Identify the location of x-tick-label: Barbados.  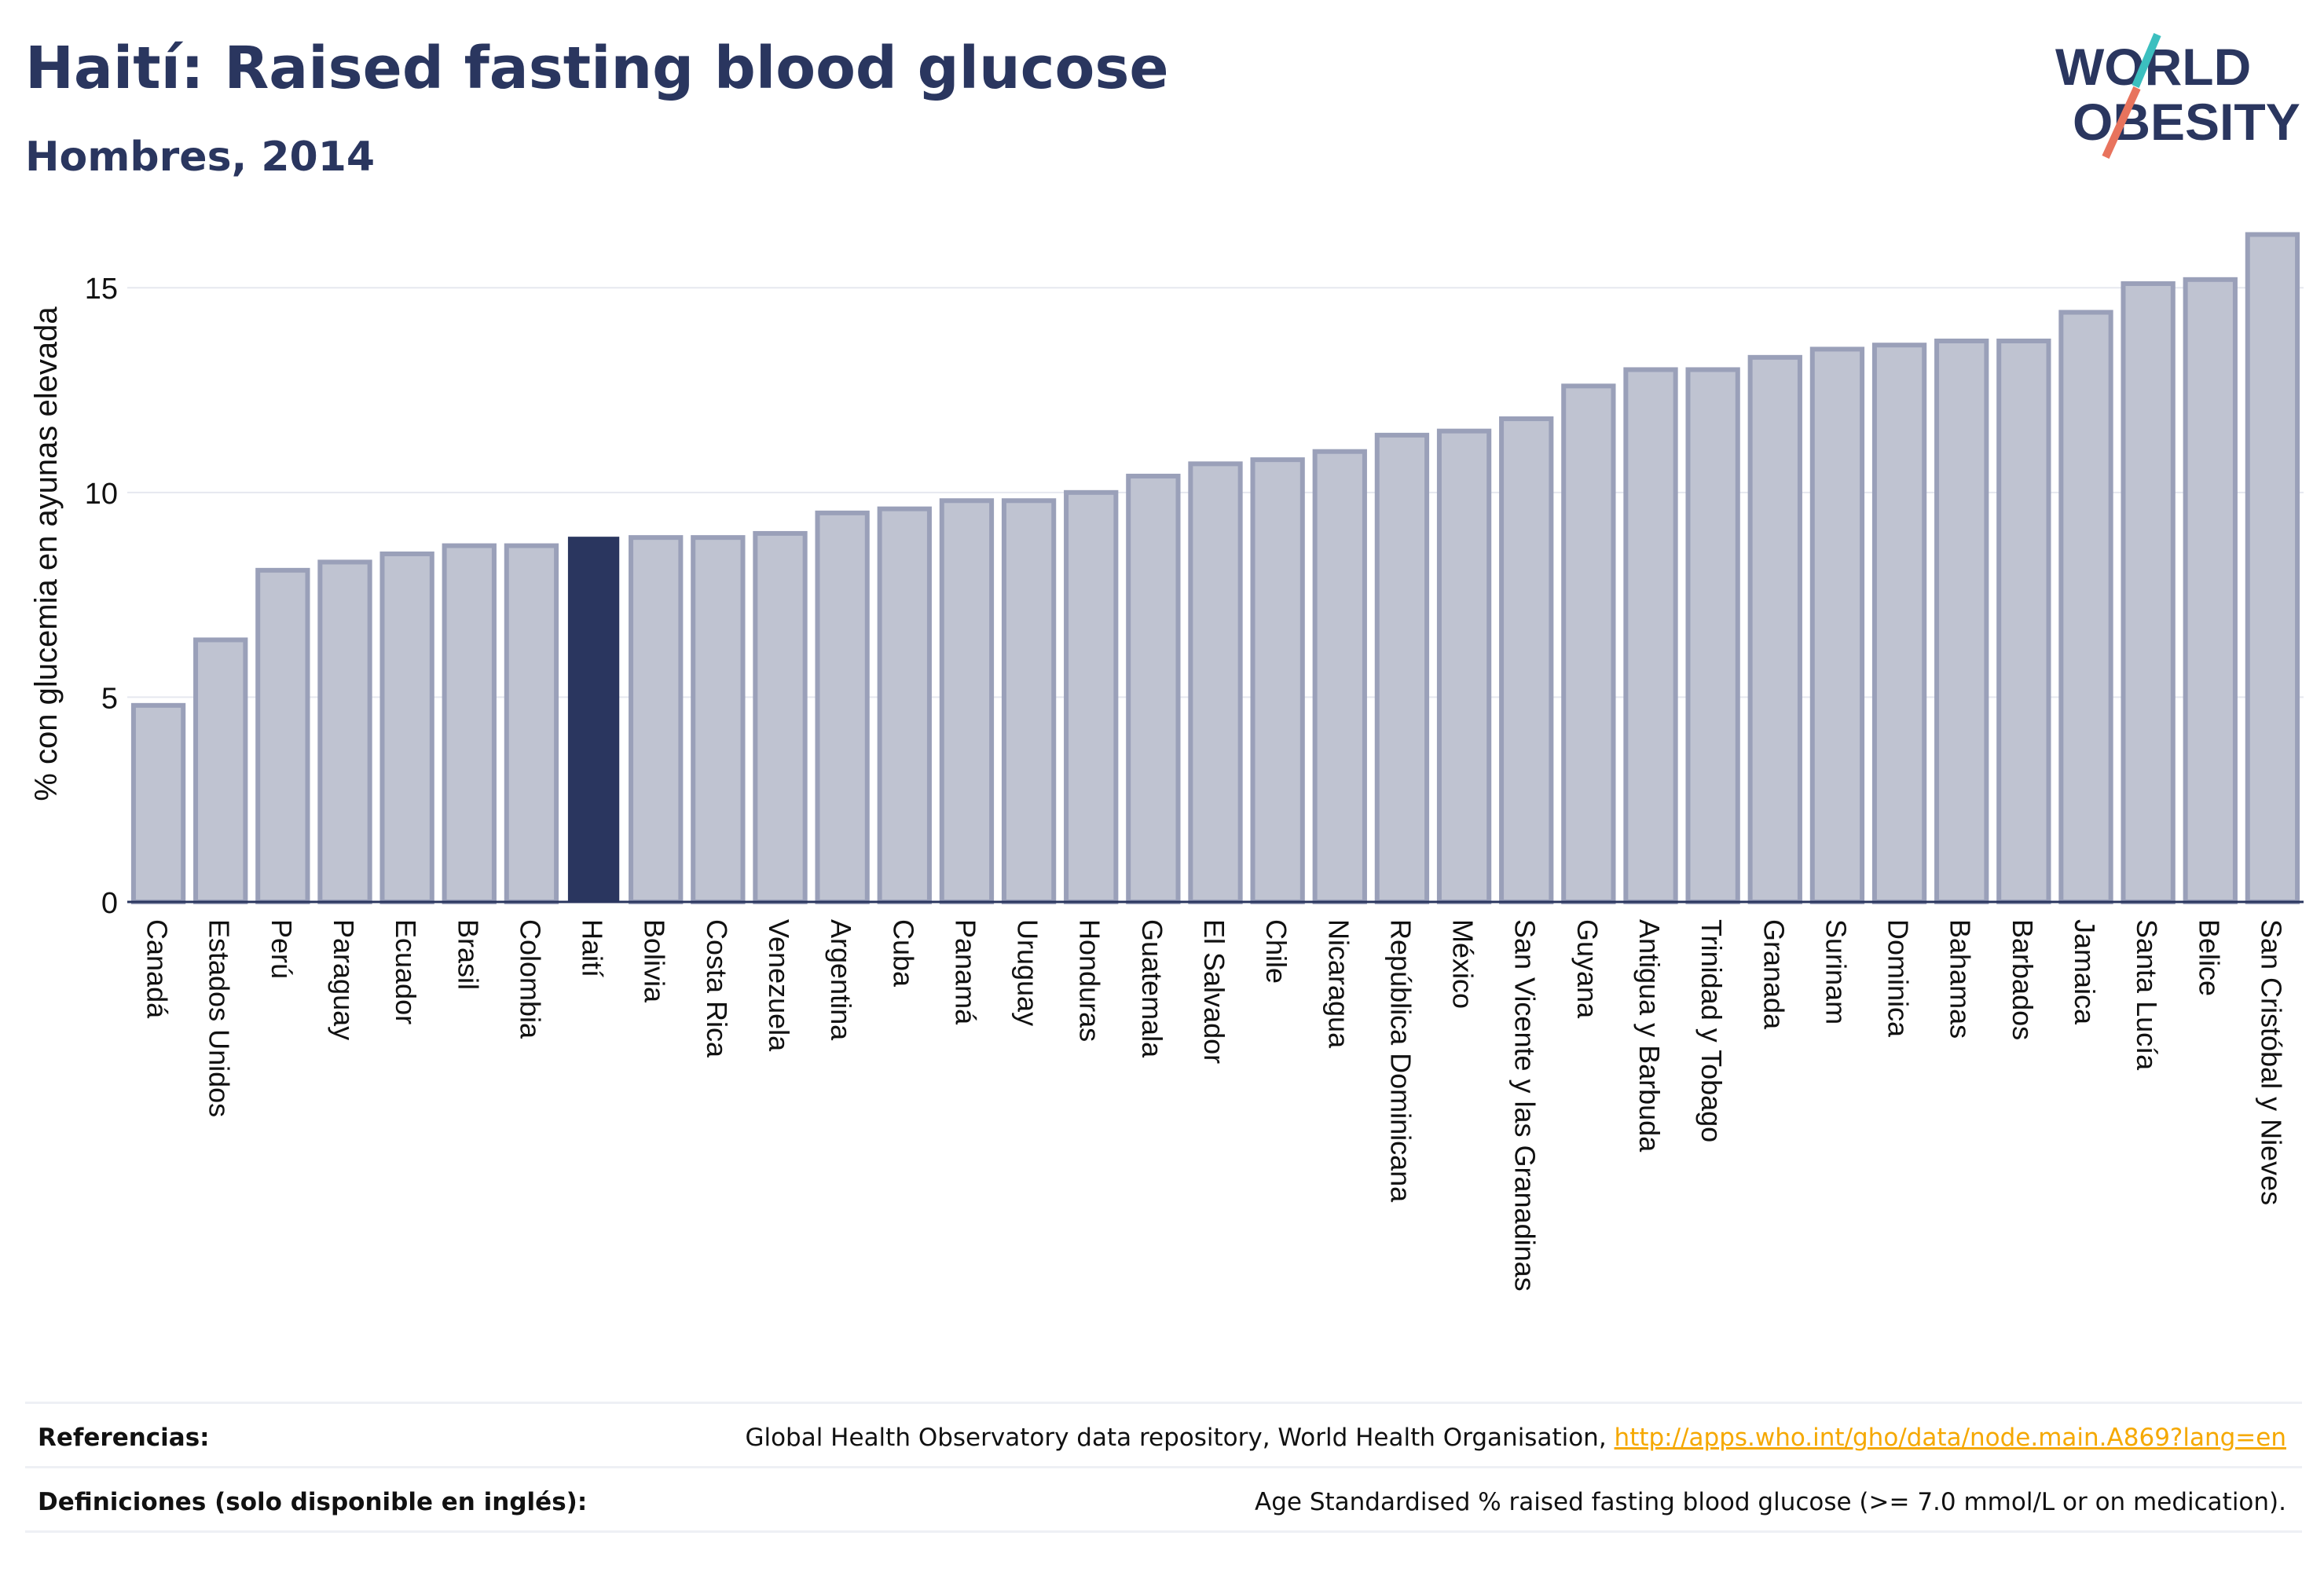
(2023, 979).